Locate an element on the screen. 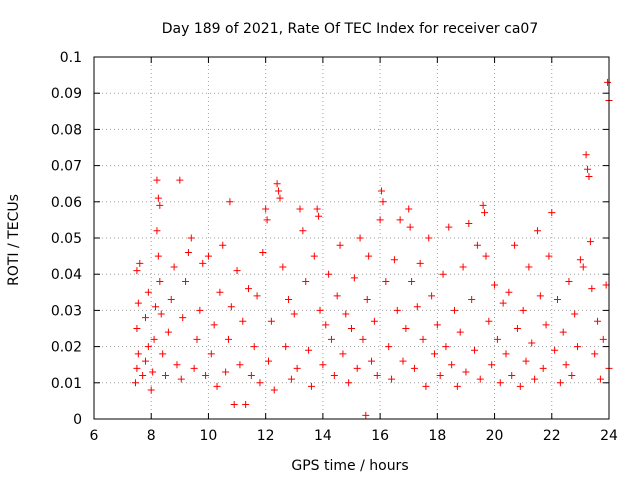  y-tick-label: 0.08 is located at coordinates (66, 130).